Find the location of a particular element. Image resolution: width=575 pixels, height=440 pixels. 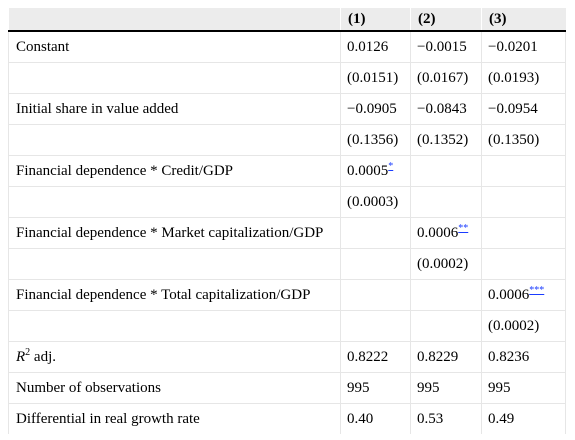

table-row: Number of observations 995 995 995 is located at coordinates (287, 388).